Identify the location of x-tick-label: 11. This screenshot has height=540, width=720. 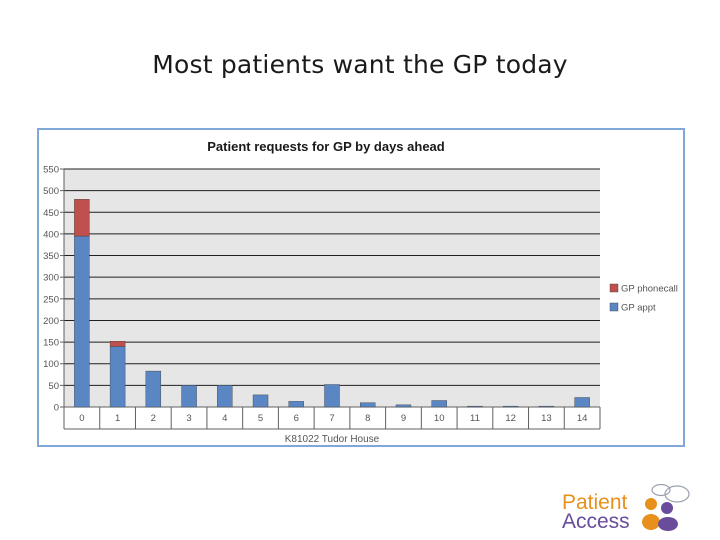
(475, 418).